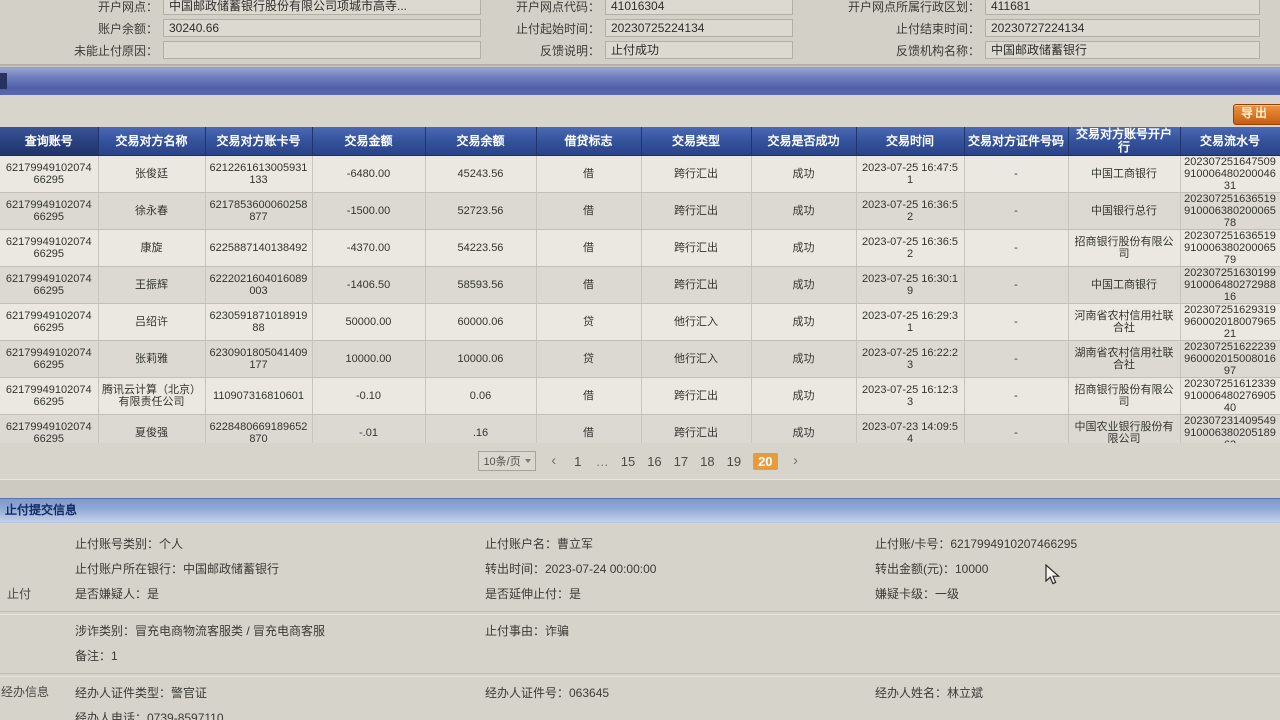 Image resolution: width=1280 pixels, height=720 pixels. What do you see at coordinates (1122, 28) in the screenshot?
I see `field-value-box: 20230727224134` at bounding box center [1122, 28].